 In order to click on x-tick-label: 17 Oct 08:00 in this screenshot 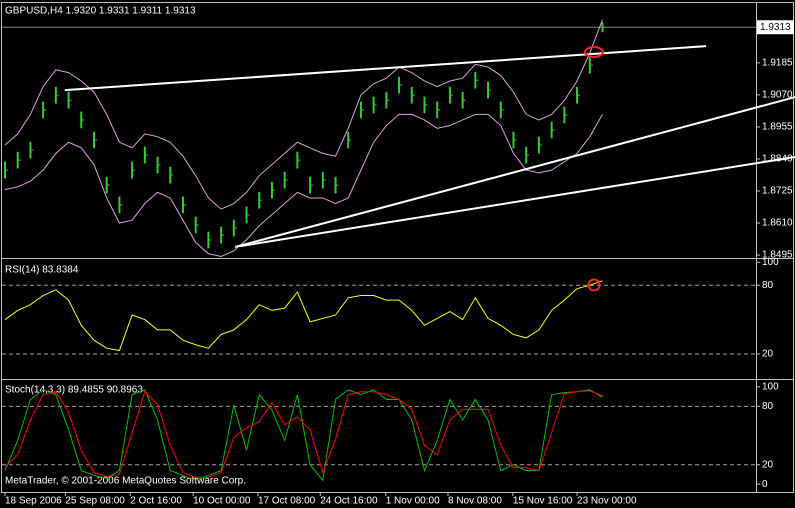, I will do `click(287, 501)`.